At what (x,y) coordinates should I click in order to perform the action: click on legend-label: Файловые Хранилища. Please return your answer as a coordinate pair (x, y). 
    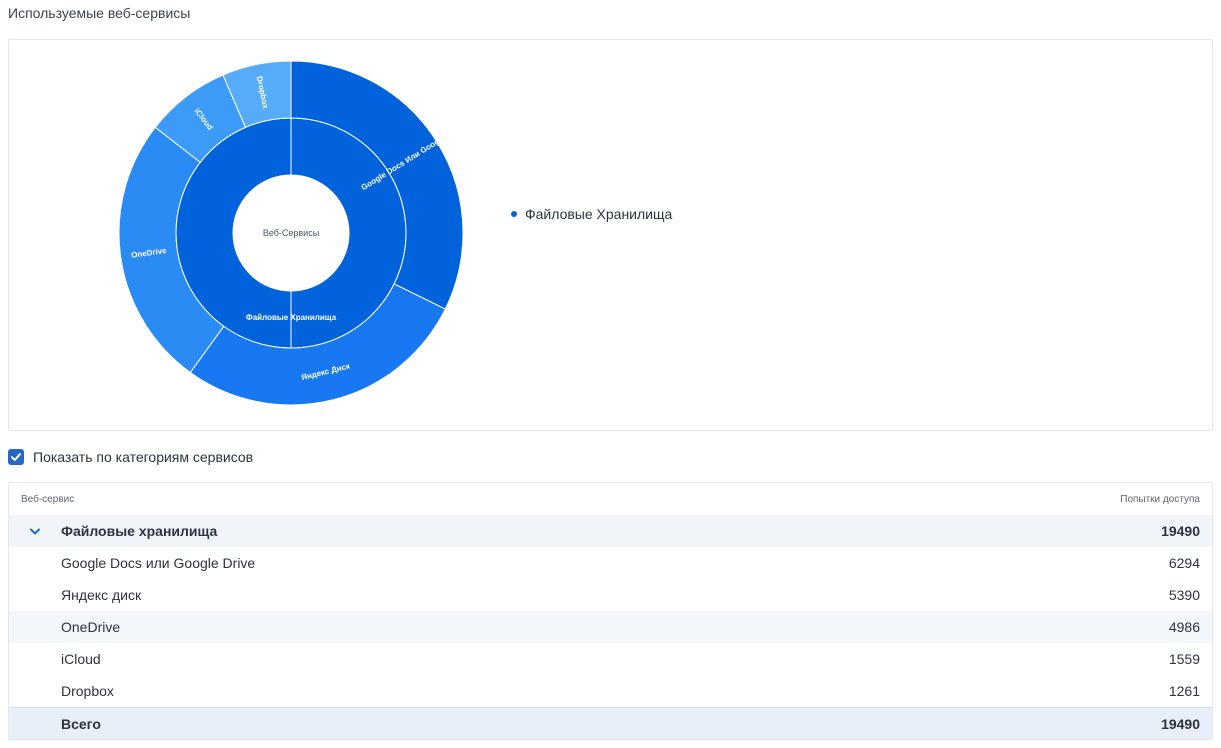
    Looking at the image, I should click on (599, 214).